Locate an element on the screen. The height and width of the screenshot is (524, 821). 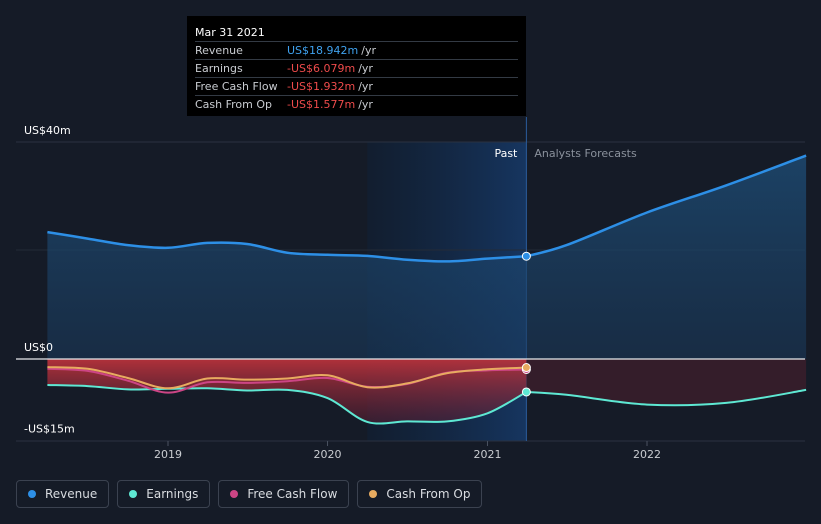
tooltip-row-free-cash-flow: Free Cash Flow -US$1.932m /yr is located at coordinates (356, 86).